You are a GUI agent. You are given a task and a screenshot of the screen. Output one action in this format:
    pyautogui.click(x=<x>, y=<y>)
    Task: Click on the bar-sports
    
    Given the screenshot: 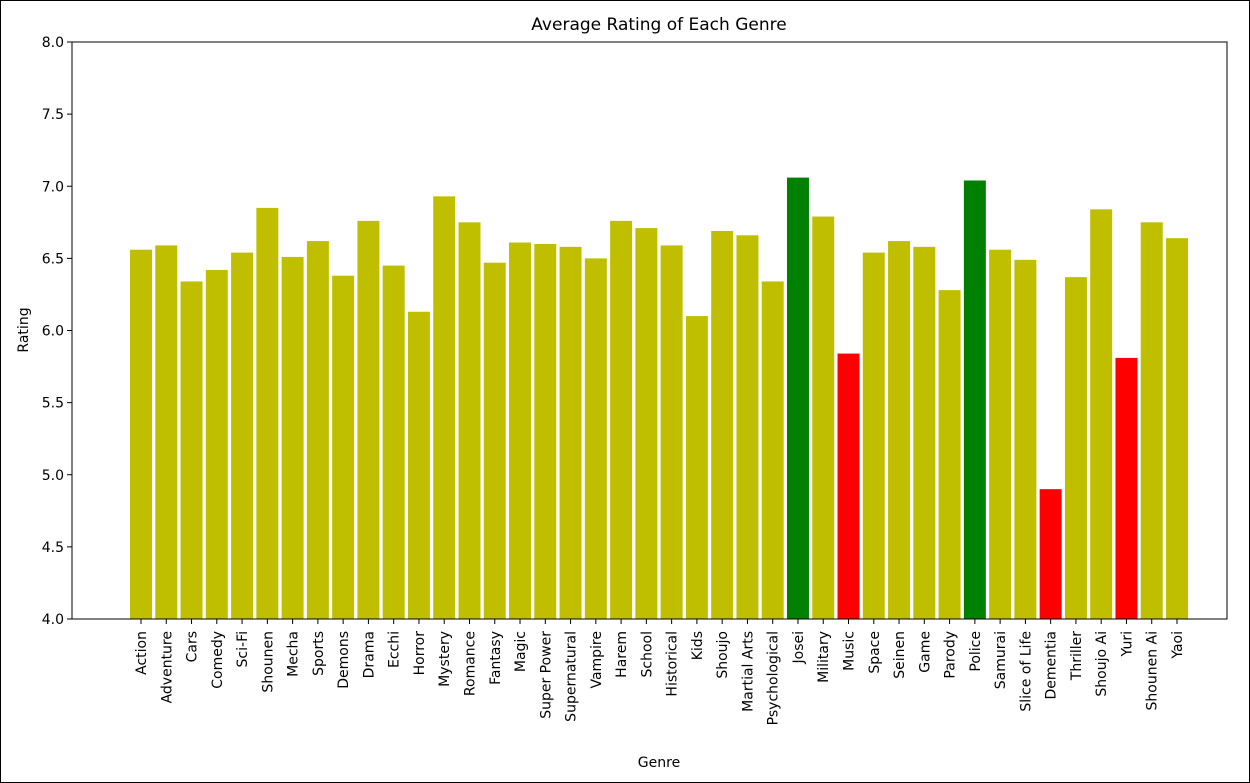 What is the action you would take?
    pyautogui.click(x=317, y=430)
    